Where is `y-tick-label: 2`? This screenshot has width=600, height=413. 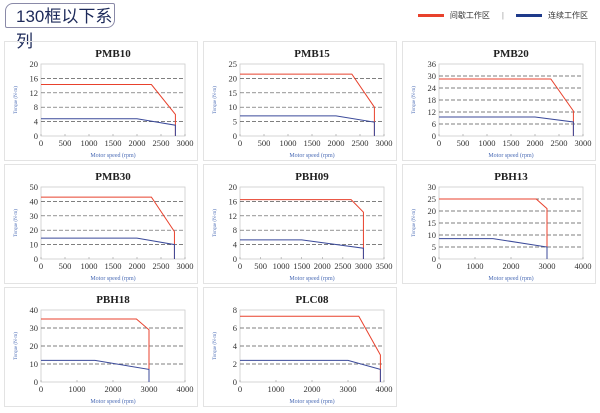
y-tick-label: 2 is located at coordinates (235, 364).